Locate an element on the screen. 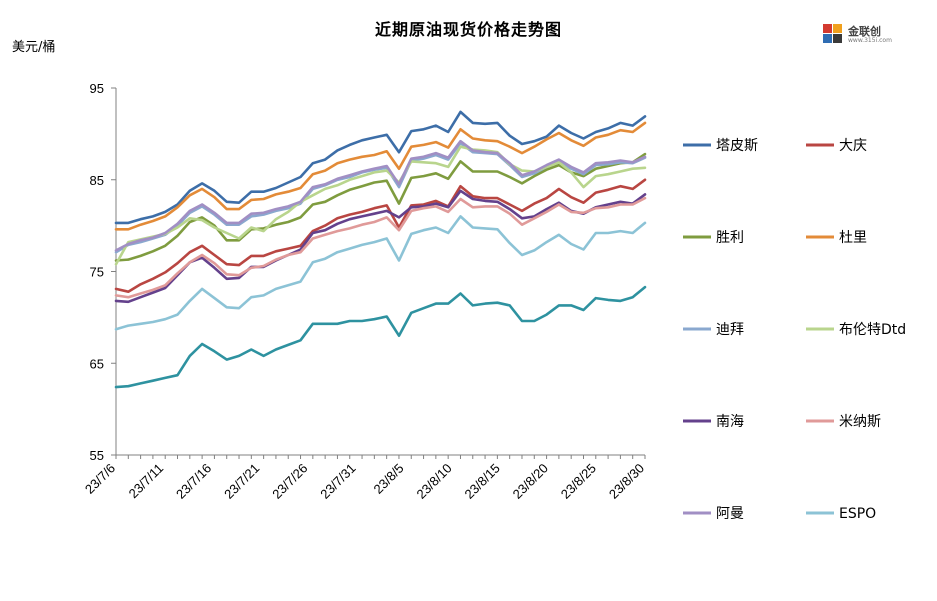 The height and width of the screenshot is (601, 937). x-tick-label: 23/8/10 is located at coordinates (433, 481).